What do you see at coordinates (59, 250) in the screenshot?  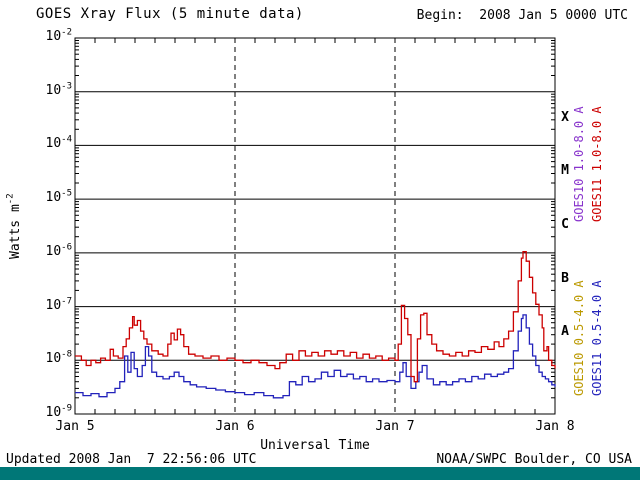 I see `y-tick-label: 10⁻⁶` at bounding box center [59, 250].